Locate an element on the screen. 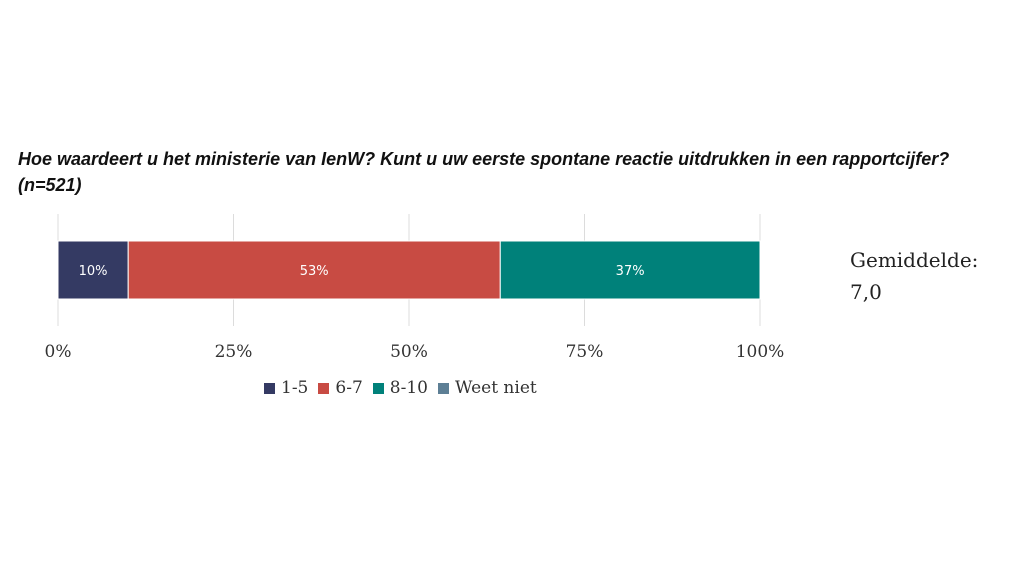  data-label: 53% is located at coordinates (314, 271).